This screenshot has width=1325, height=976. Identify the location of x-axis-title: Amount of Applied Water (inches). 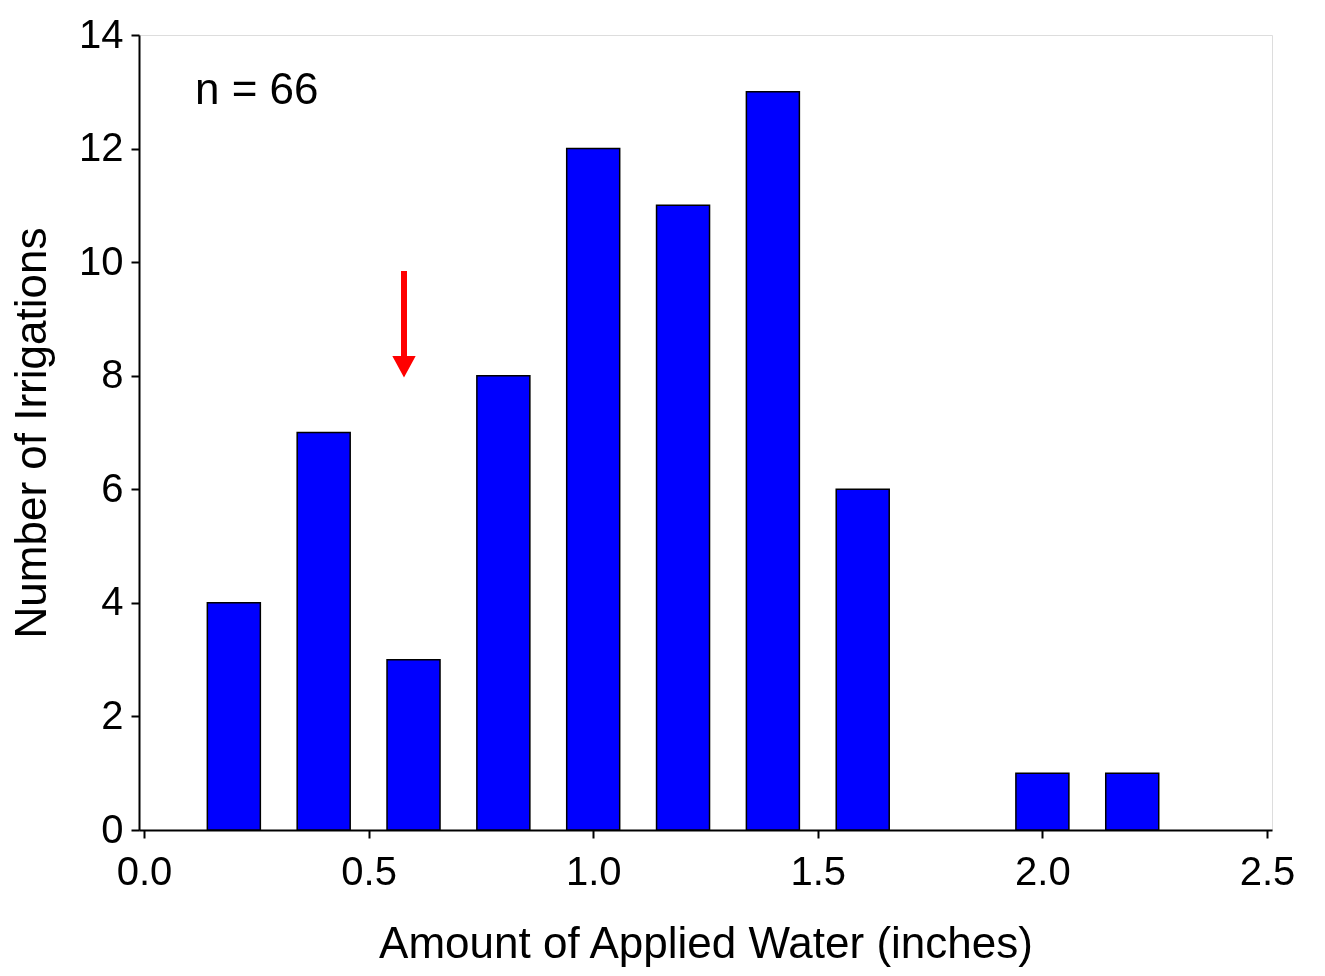
(706, 942).